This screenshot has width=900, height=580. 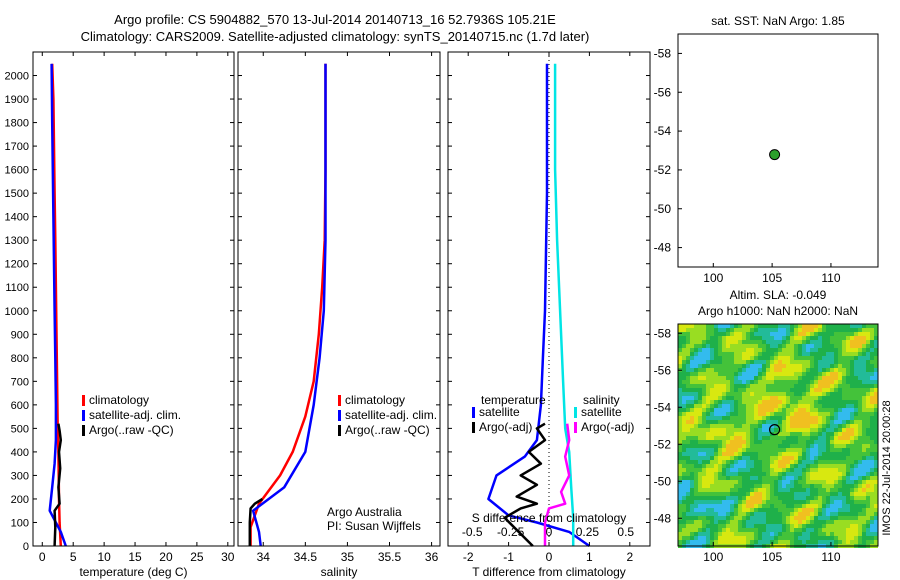 I want to click on sst-map-xtick-label: 110, so click(x=830, y=278).